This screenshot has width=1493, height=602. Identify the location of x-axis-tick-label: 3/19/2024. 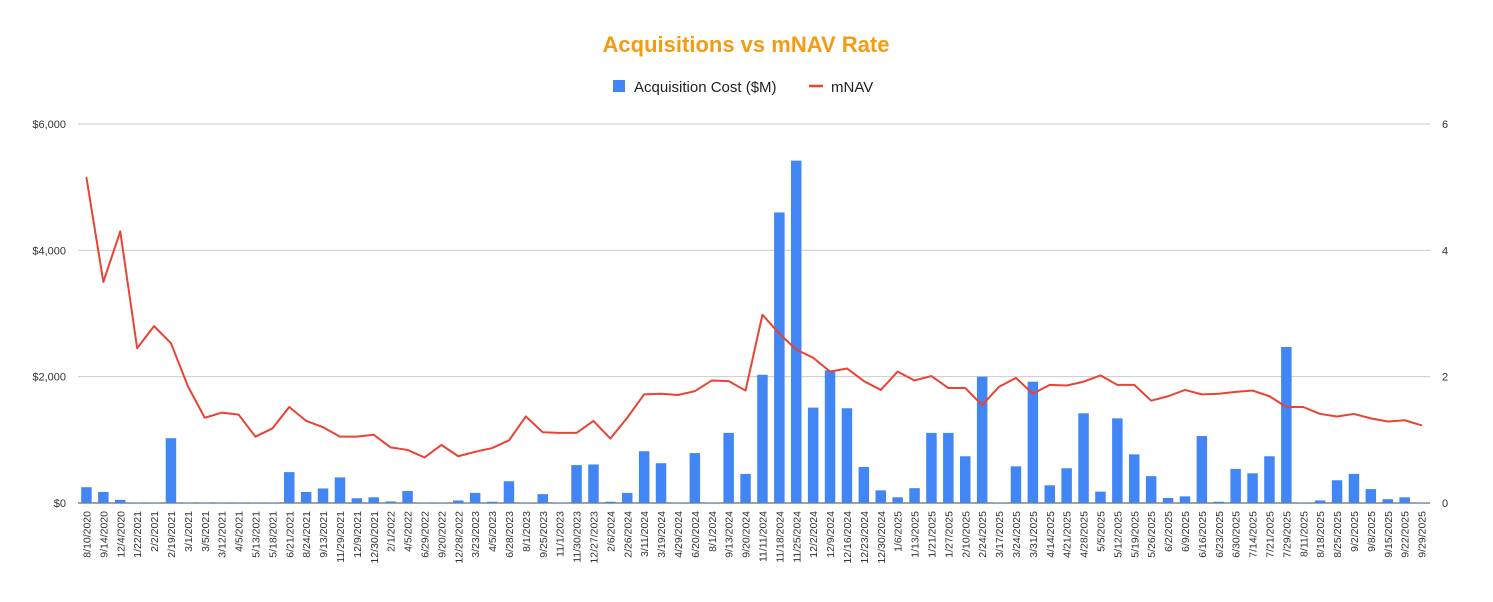
(662, 534).